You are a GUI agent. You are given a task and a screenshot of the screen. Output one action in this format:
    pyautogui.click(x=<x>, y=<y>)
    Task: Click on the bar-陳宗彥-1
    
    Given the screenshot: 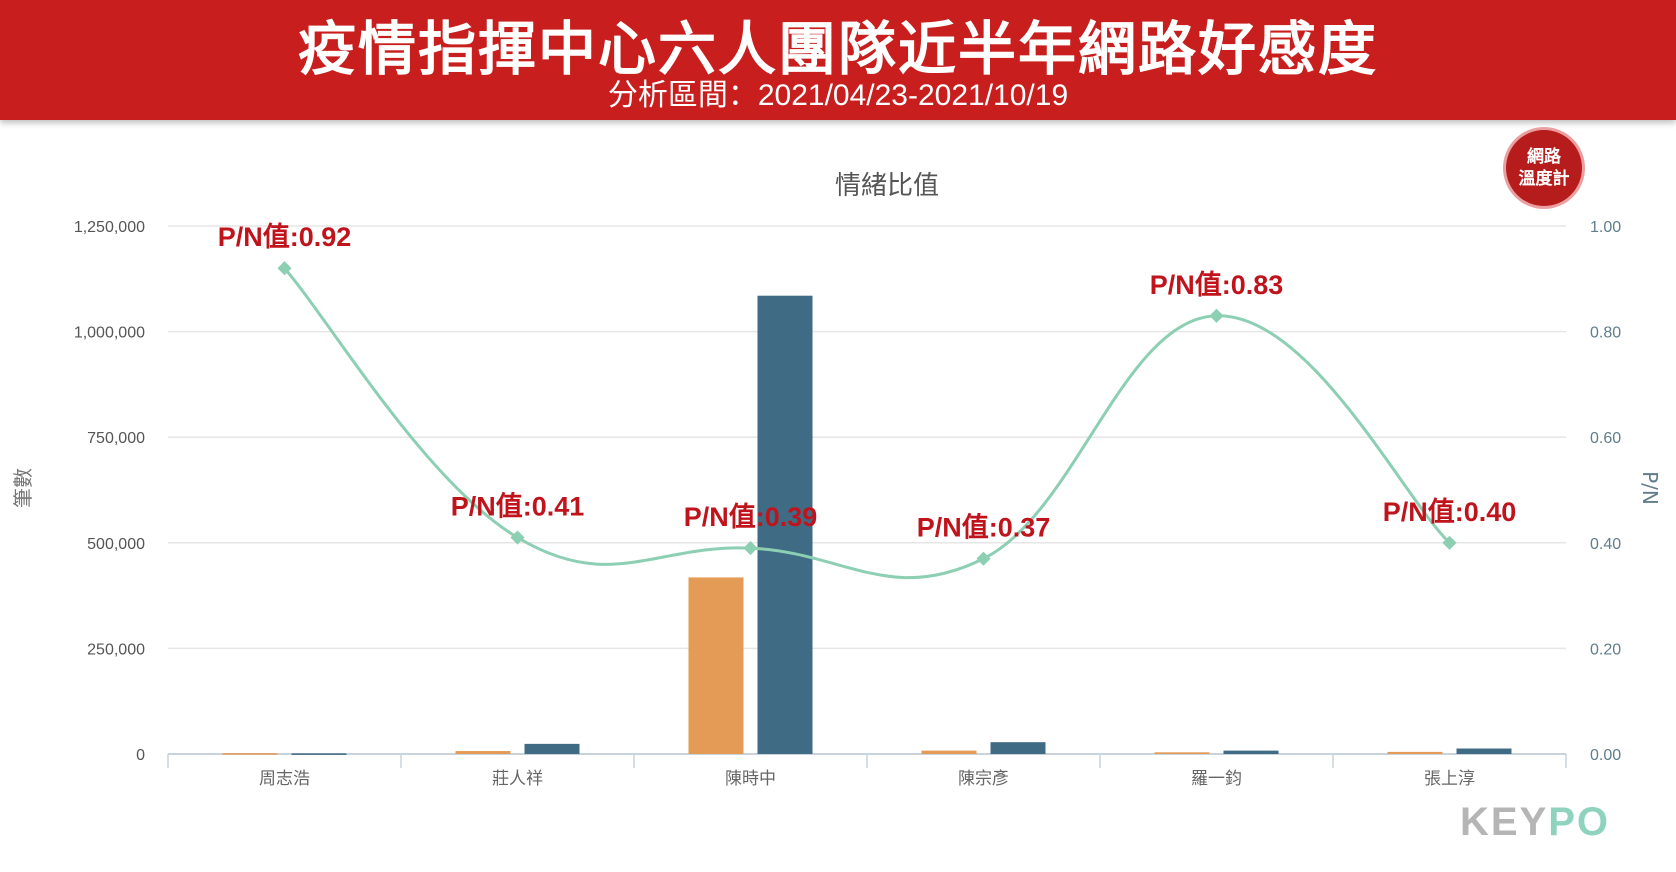 What is the action you would take?
    pyautogui.click(x=949, y=752)
    